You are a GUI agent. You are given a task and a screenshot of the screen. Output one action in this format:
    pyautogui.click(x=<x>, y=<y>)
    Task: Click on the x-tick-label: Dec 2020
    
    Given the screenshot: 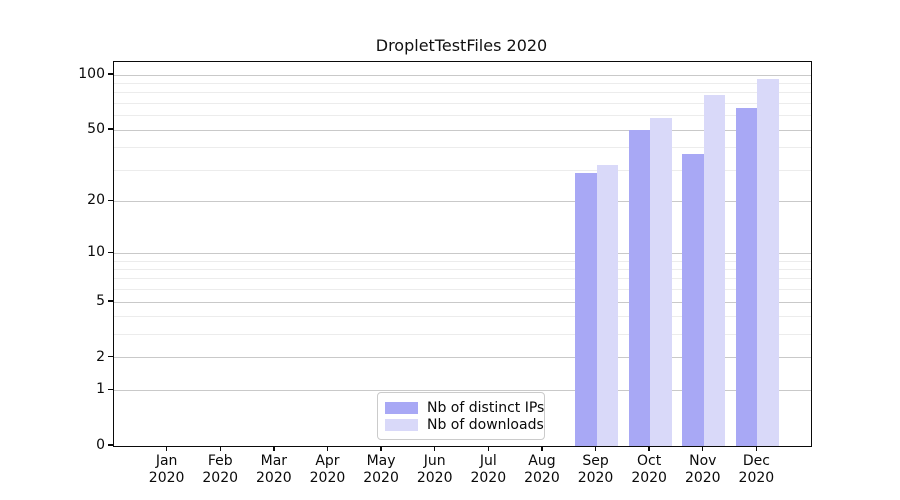 What is the action you would take?
    pyautogui.click(x=756, y=470)
    